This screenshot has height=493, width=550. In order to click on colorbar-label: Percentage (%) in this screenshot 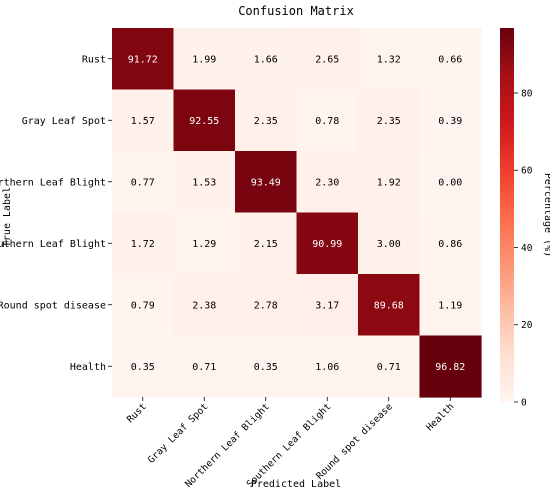, I will do `click(546, 215)`.